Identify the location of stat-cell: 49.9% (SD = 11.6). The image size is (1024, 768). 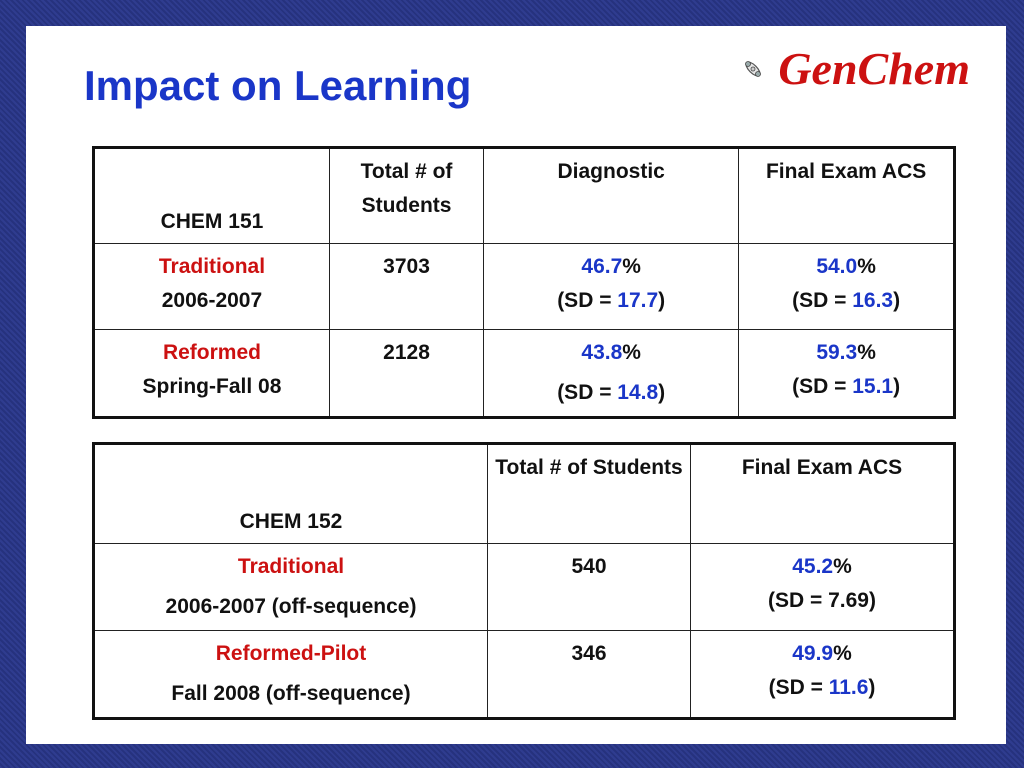
(822, 674).